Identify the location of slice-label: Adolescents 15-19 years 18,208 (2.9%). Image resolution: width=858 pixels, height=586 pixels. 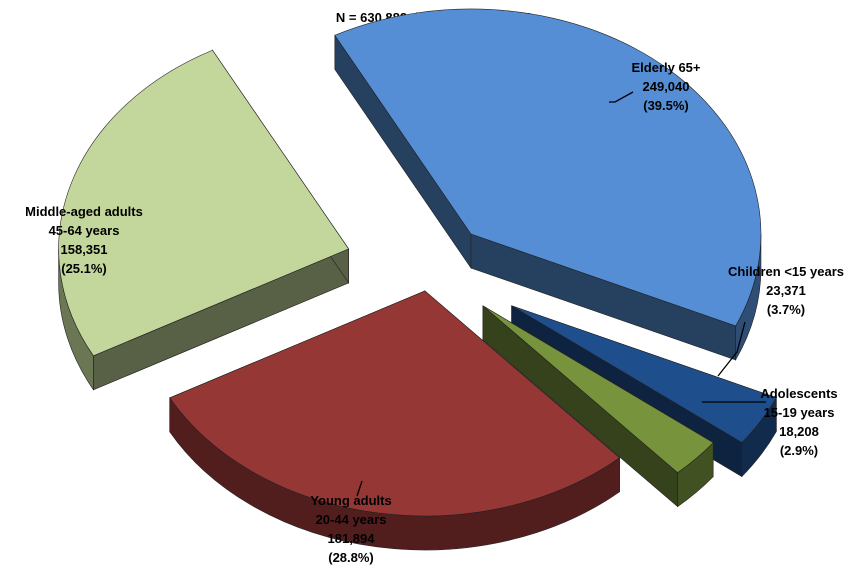
(798, 422).